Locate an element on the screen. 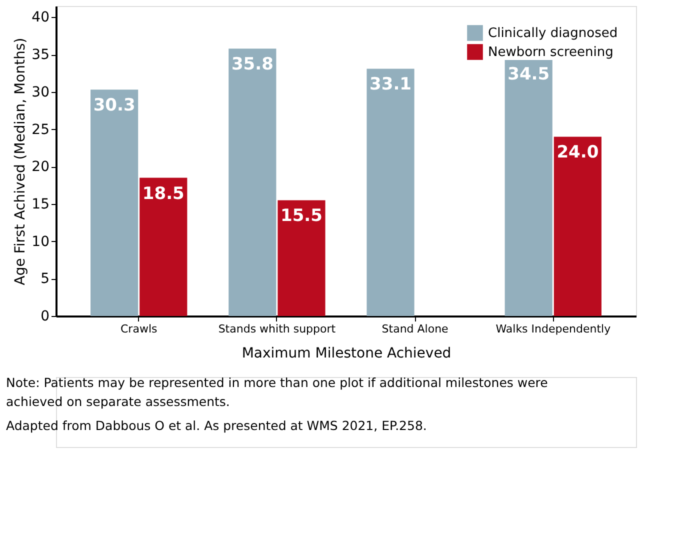 This screenshot has width=691, height=540. y-tick-label: 10 is located at coordinates (41, 242).